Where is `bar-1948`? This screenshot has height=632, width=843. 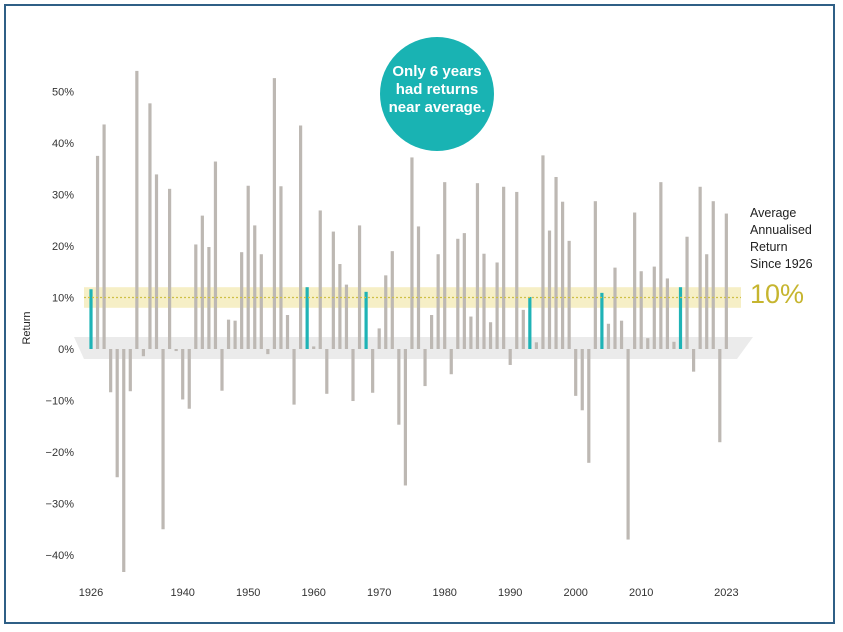
bar-1948 is located at coordinates (235, 334).